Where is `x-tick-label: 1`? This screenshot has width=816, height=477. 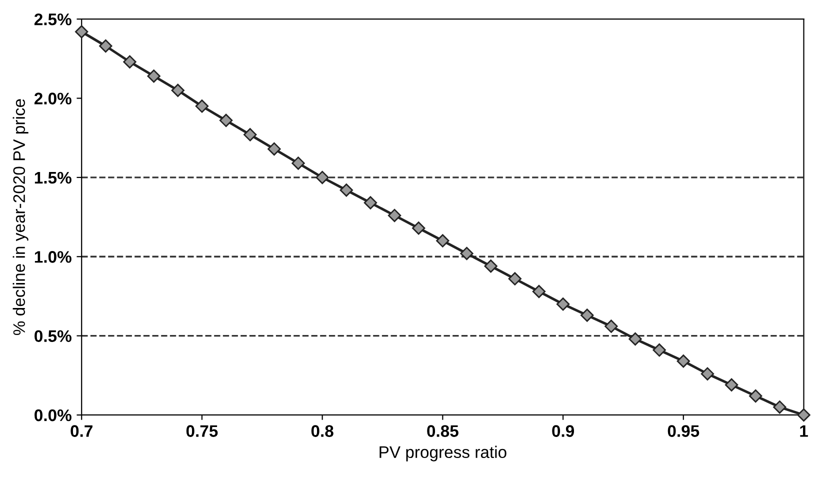
x-tick-label: 1 is located at coordinates (804, 431).